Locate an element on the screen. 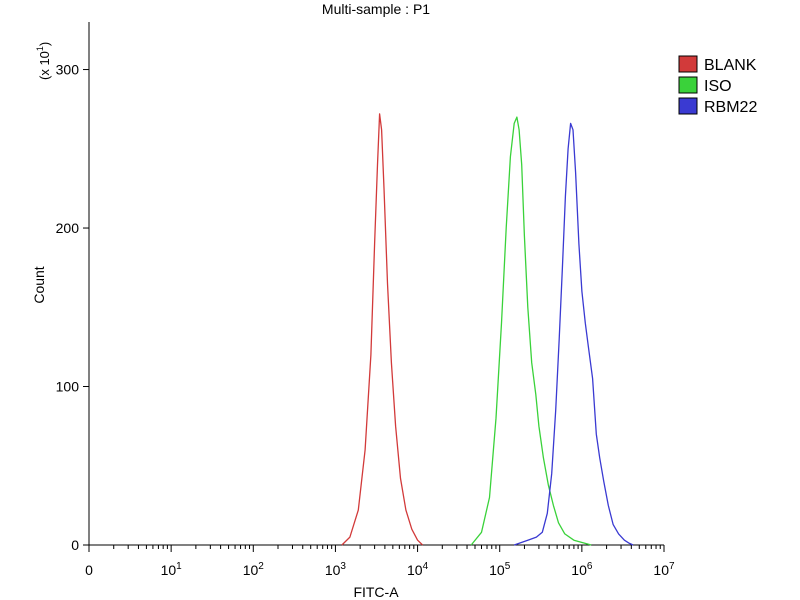 Image resolution: width=800 pixels, height=600 pixels. x-tick-label: 10⁴ is located at coordinates (418, 569).